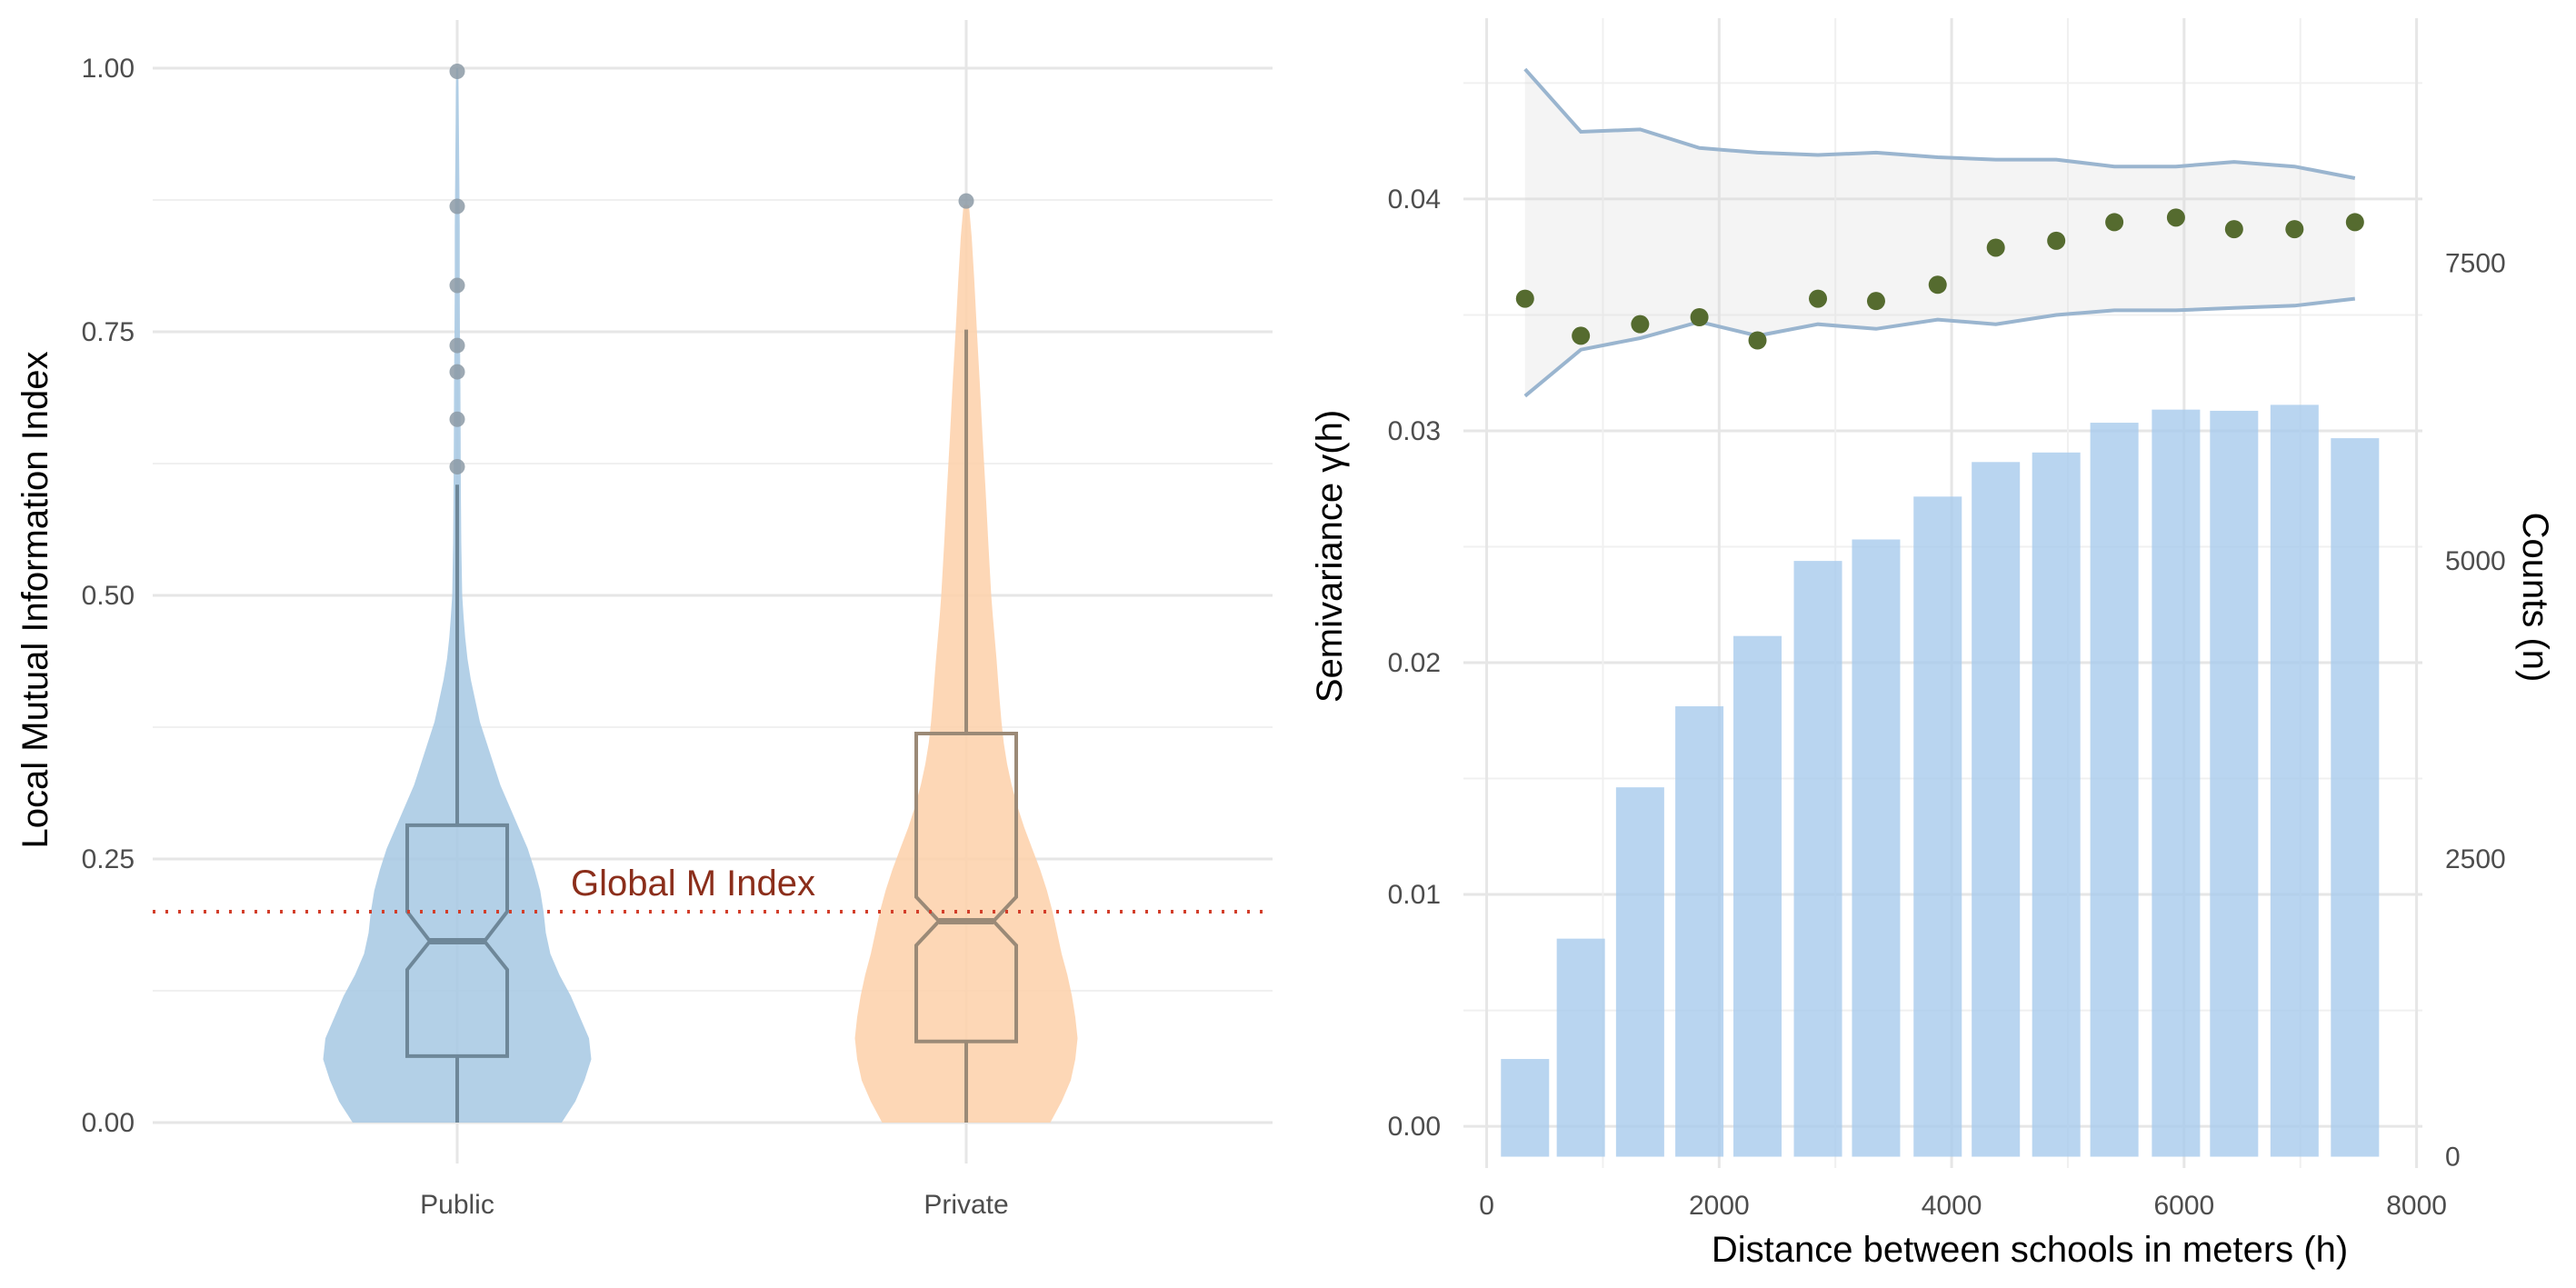  Describe the element at coordinates (1330, 556) in the screenshot. I see `semivariance-axis-title: Semivariance γ(h)` at that location.